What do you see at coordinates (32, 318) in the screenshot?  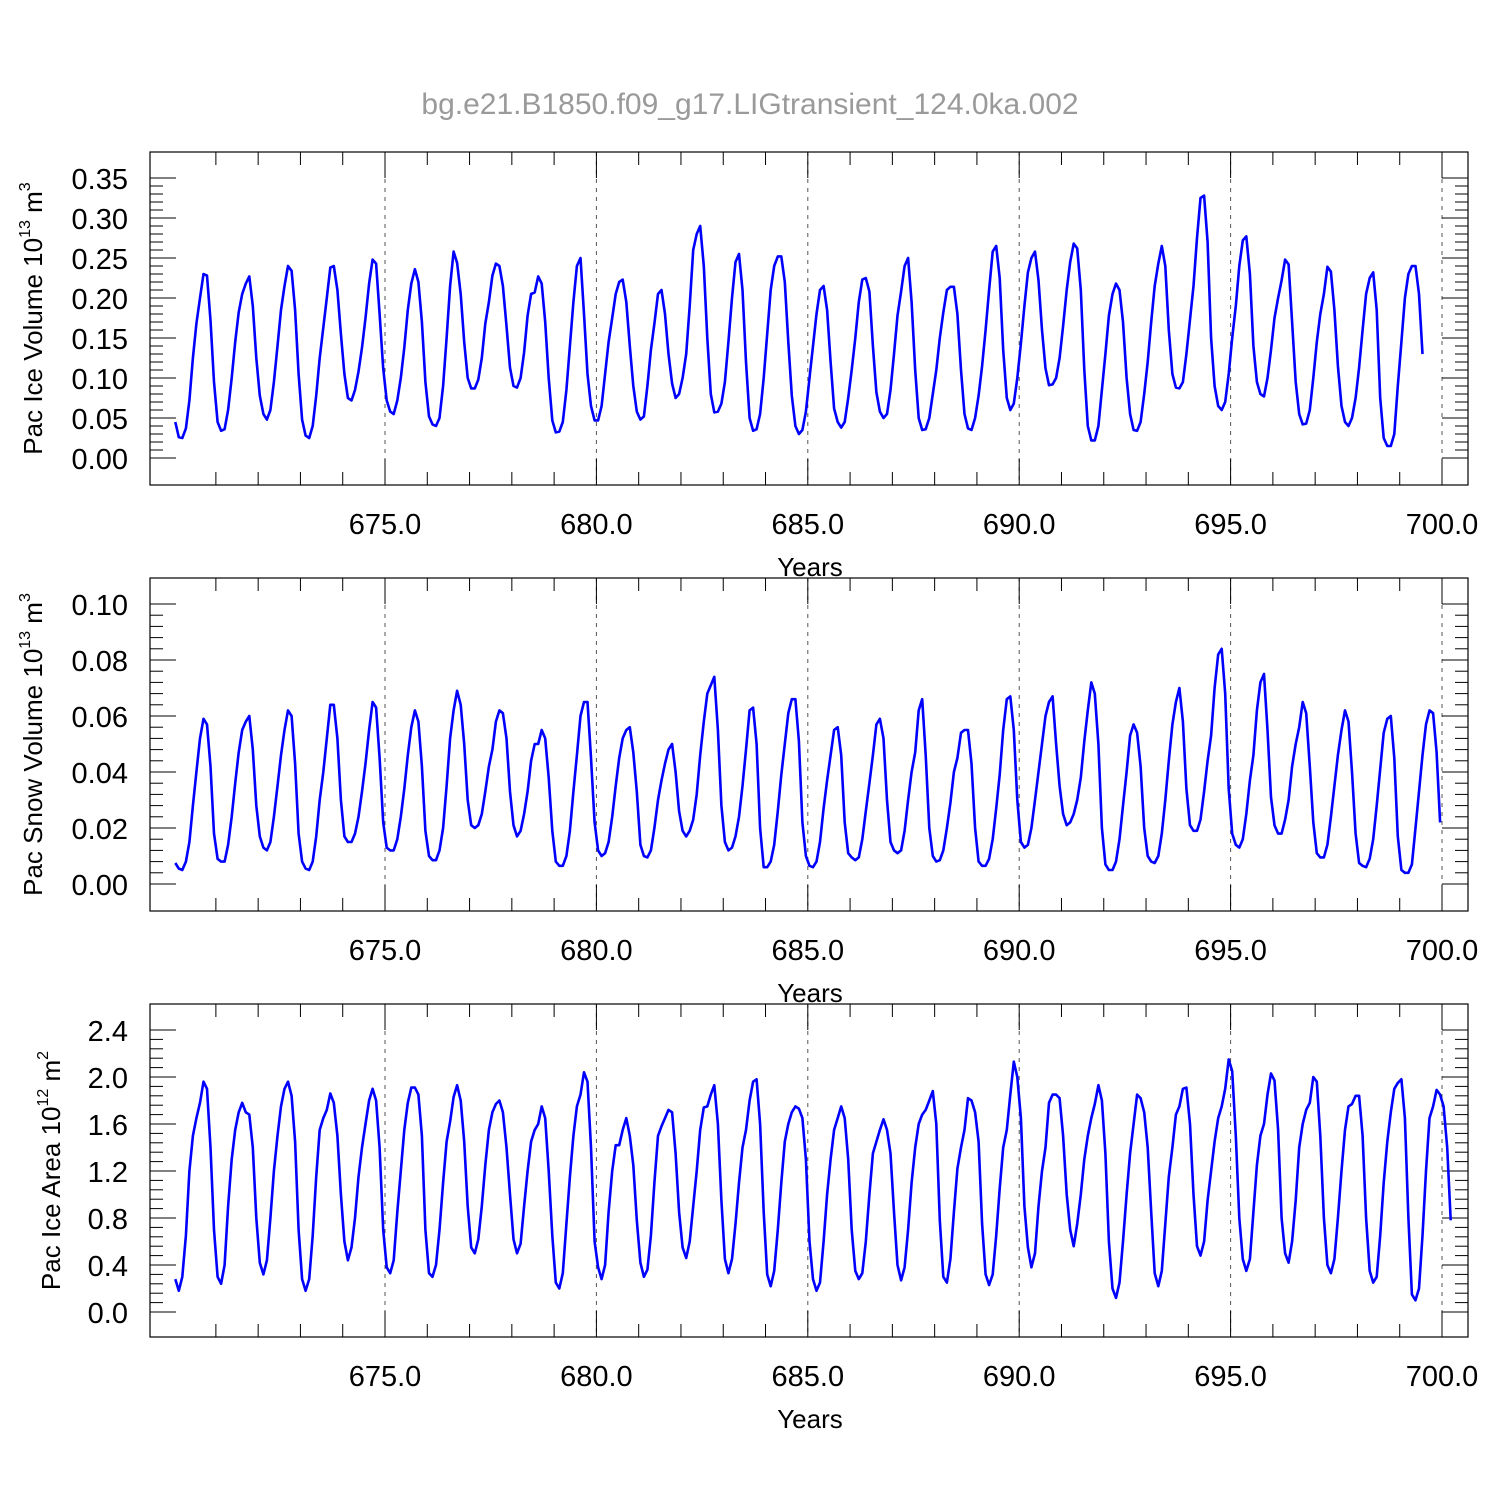 I see `y-axis-label: Pac Ice Volume 1013 m3` at bounding box center [32, 318].